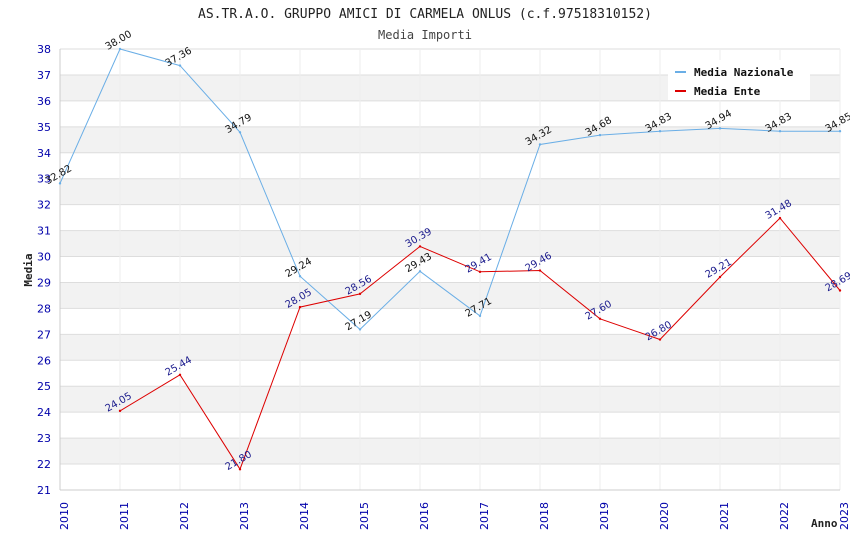 This screenshot has height=550, width=850. I want to click on legend-label: Media Ente, so click(727, 91).